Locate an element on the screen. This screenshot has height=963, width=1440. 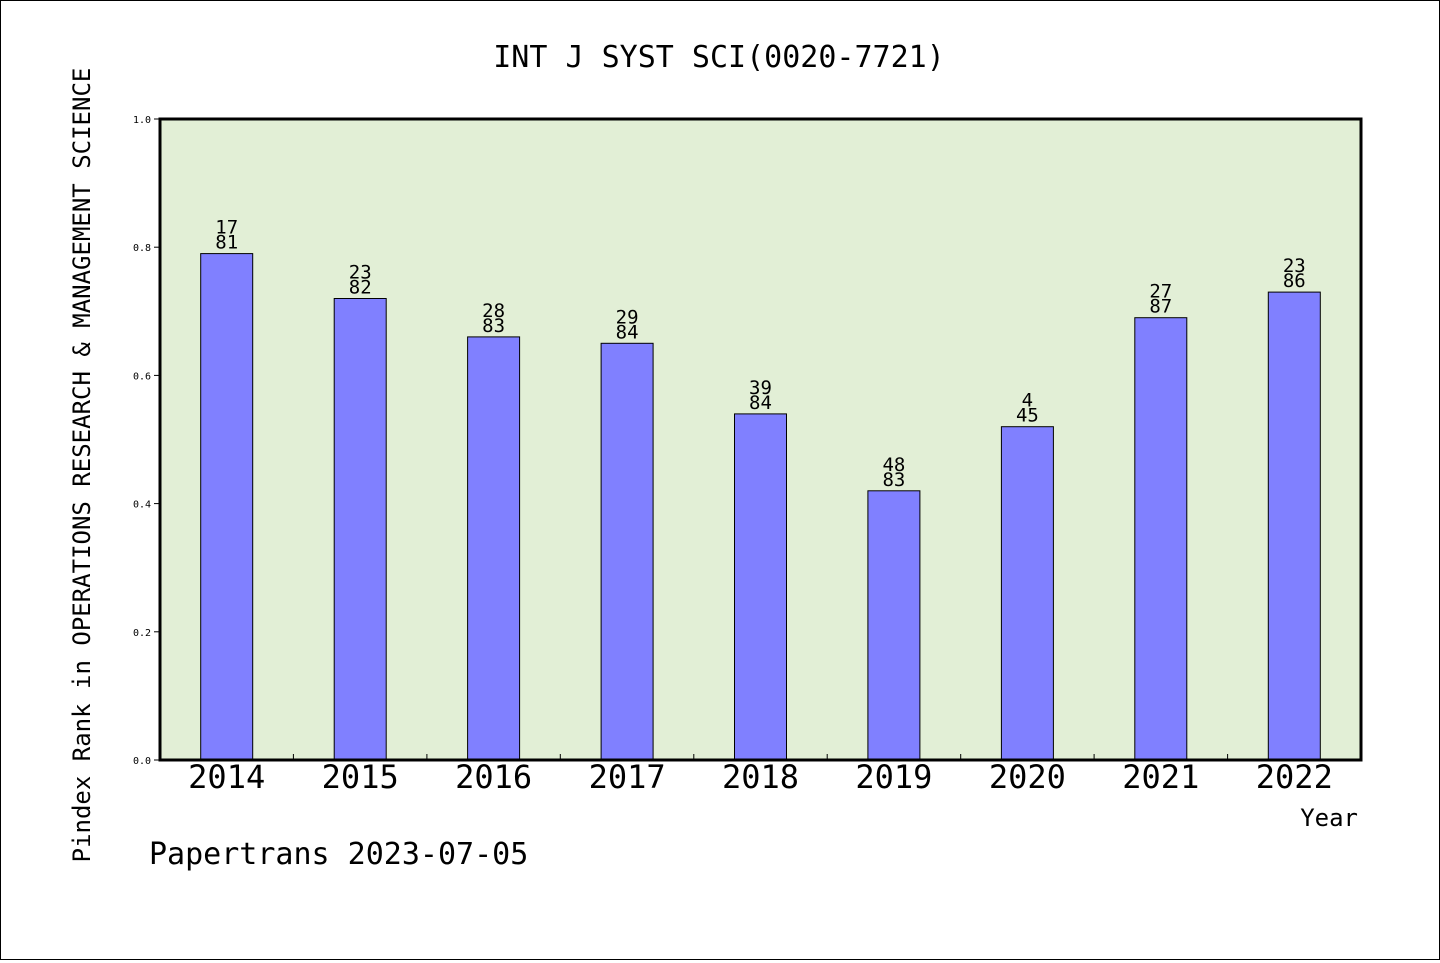
bar-label-bottom-2019: 83 is located at coordinates (893, 480).